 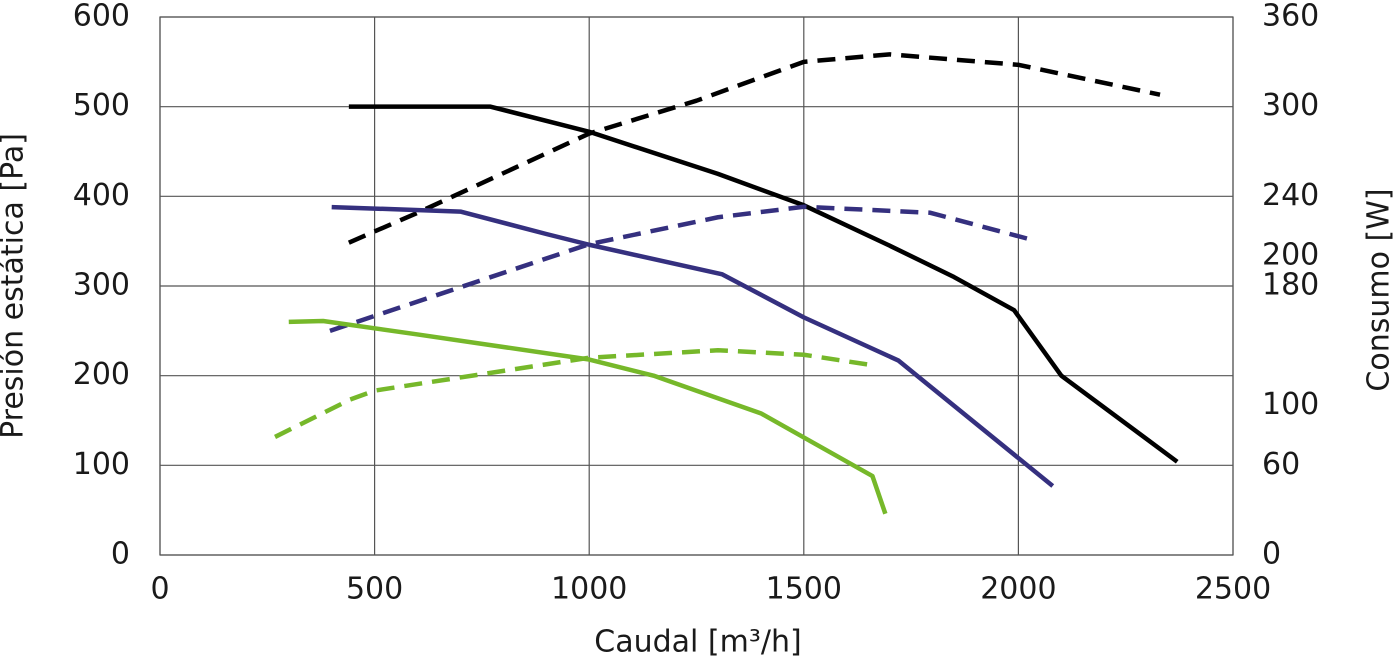 I want to click on y2-tick-label: 360, so click(x=1290, y=17).